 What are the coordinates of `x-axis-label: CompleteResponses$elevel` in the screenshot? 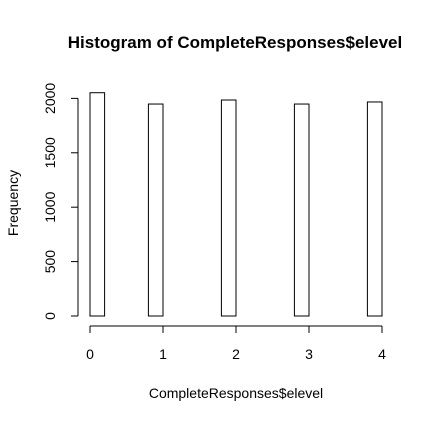 It's located at (236, 393).